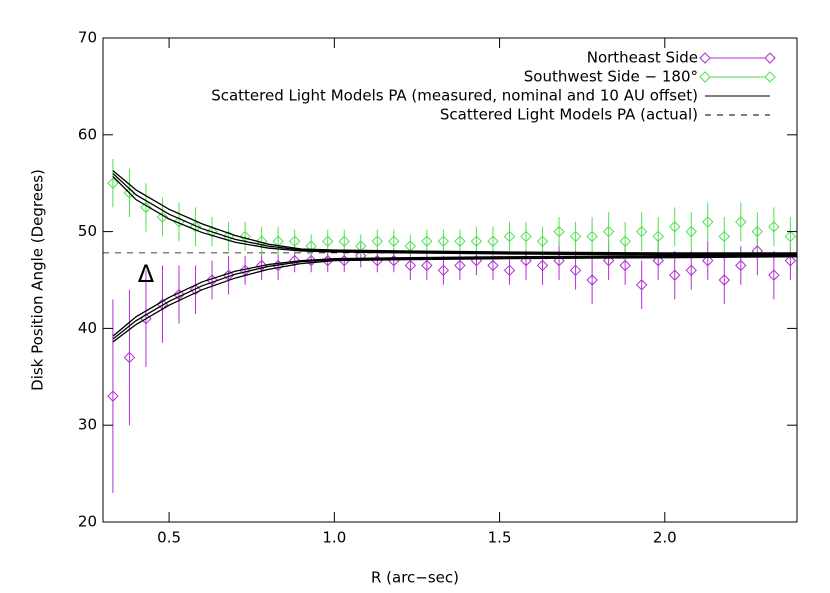 This screenshot has height=593, width=830. Describe the element at coordinates (87, 522) in the screenshot. I see `y-tick-label: 20` at that location.